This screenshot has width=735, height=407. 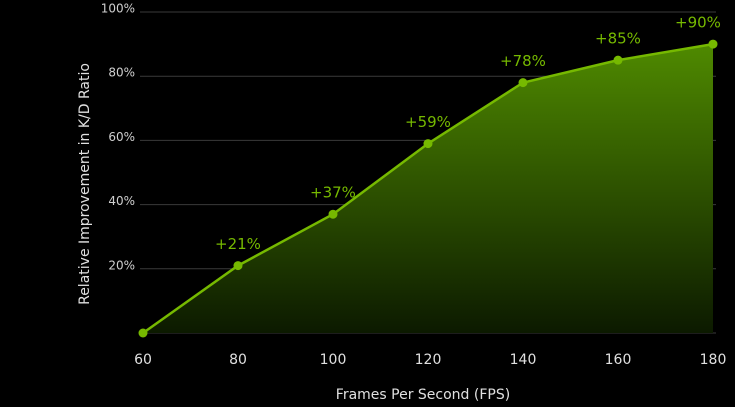 I want to click on value-label: +90%, so click(x=698, y=23).